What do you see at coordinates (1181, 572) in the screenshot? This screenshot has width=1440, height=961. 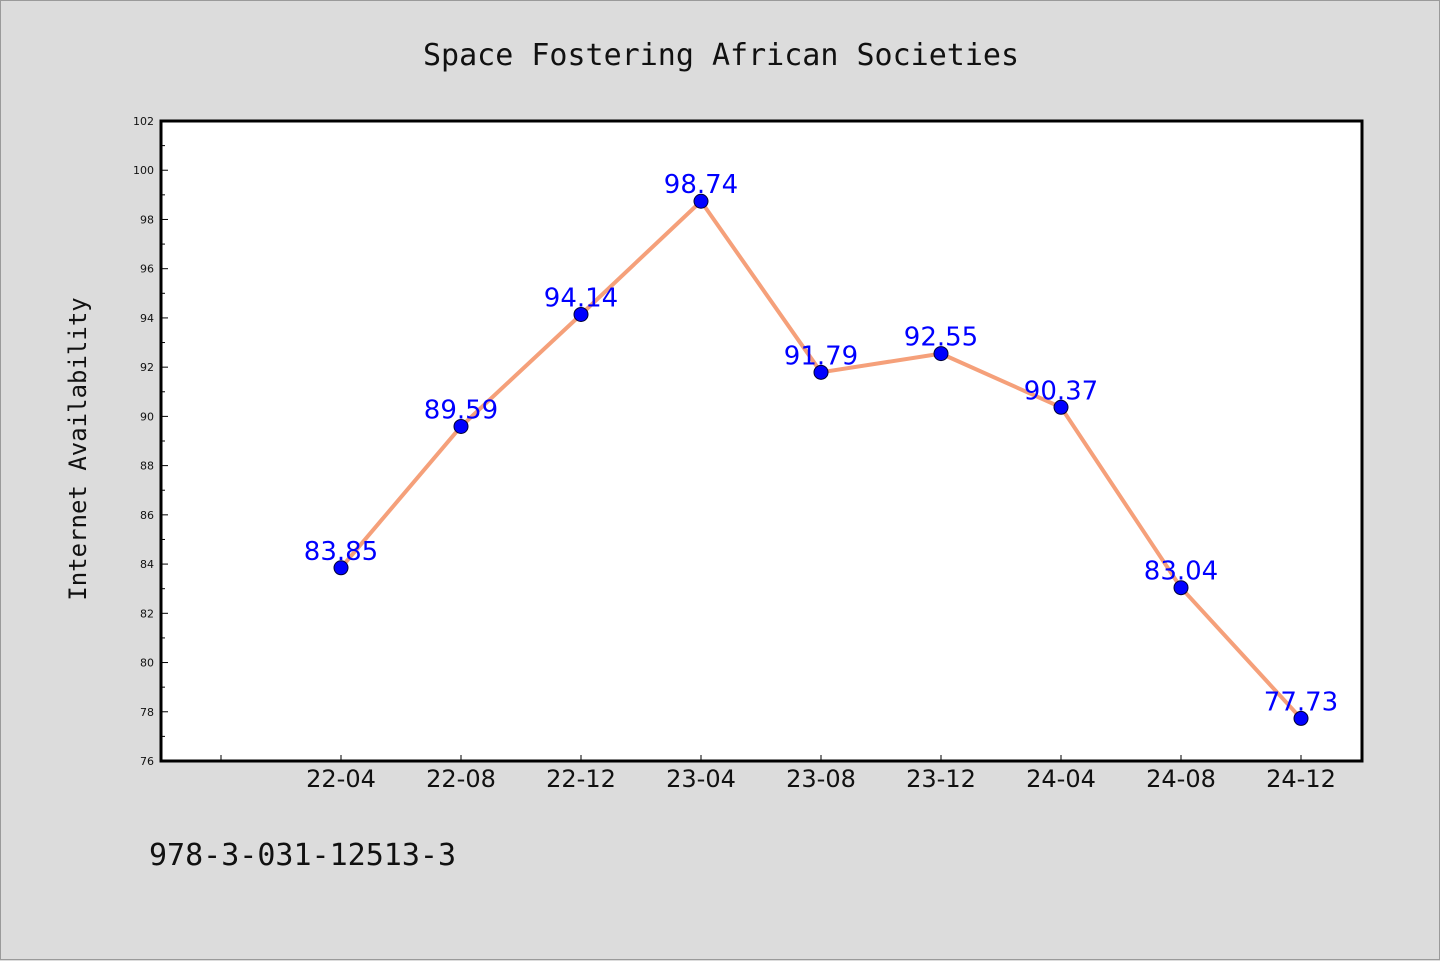 I see `data-point-label: 83.04` at bounding box center [1181, 572].